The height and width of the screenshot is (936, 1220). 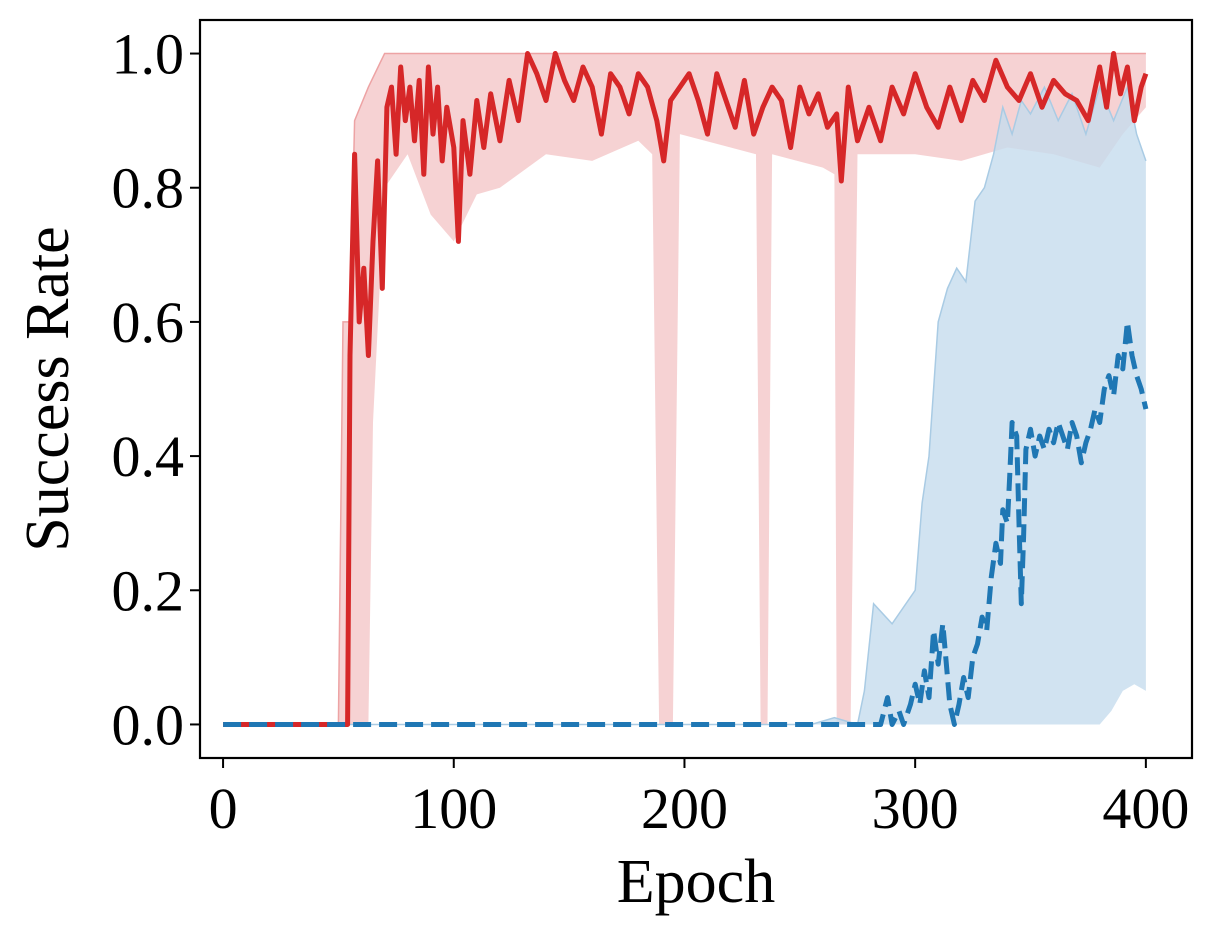 I want to click on y-tick-label: 0.0, so click(x=148, y=724).